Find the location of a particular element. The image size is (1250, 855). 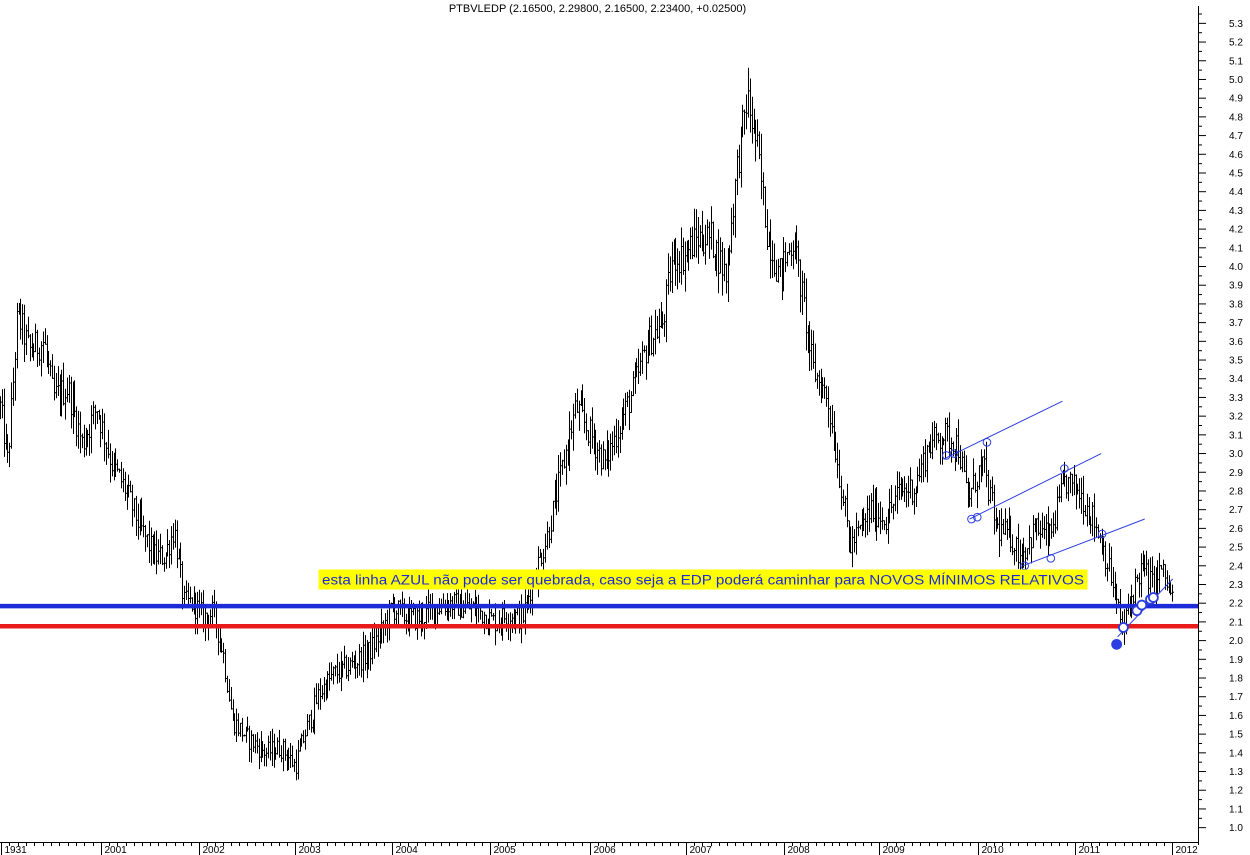

y-tick-label: 2.8 is located at coordinates (1236, 491).